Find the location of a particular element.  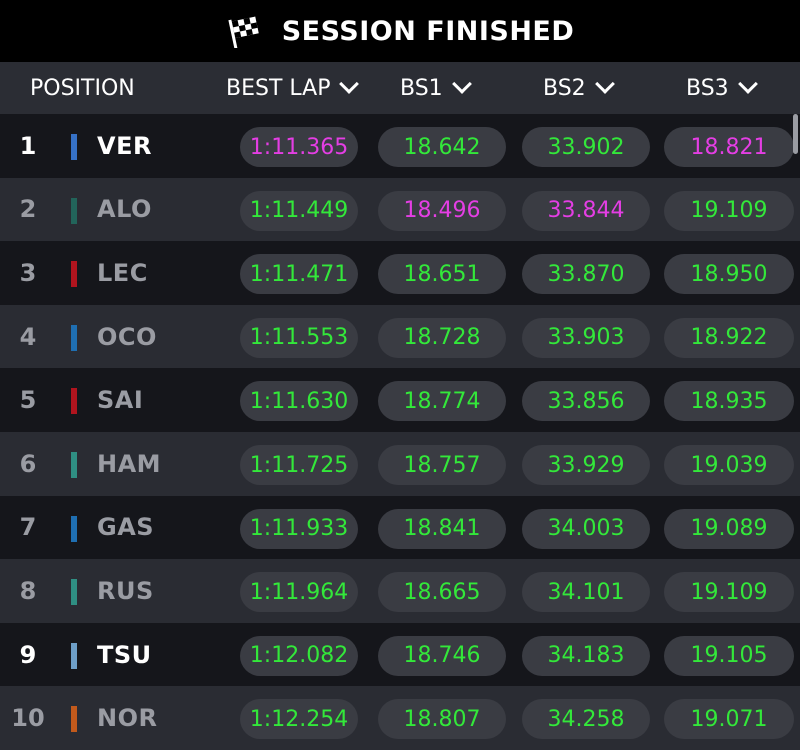

header-bs3: BS3 is located at coordinates (722, 88).